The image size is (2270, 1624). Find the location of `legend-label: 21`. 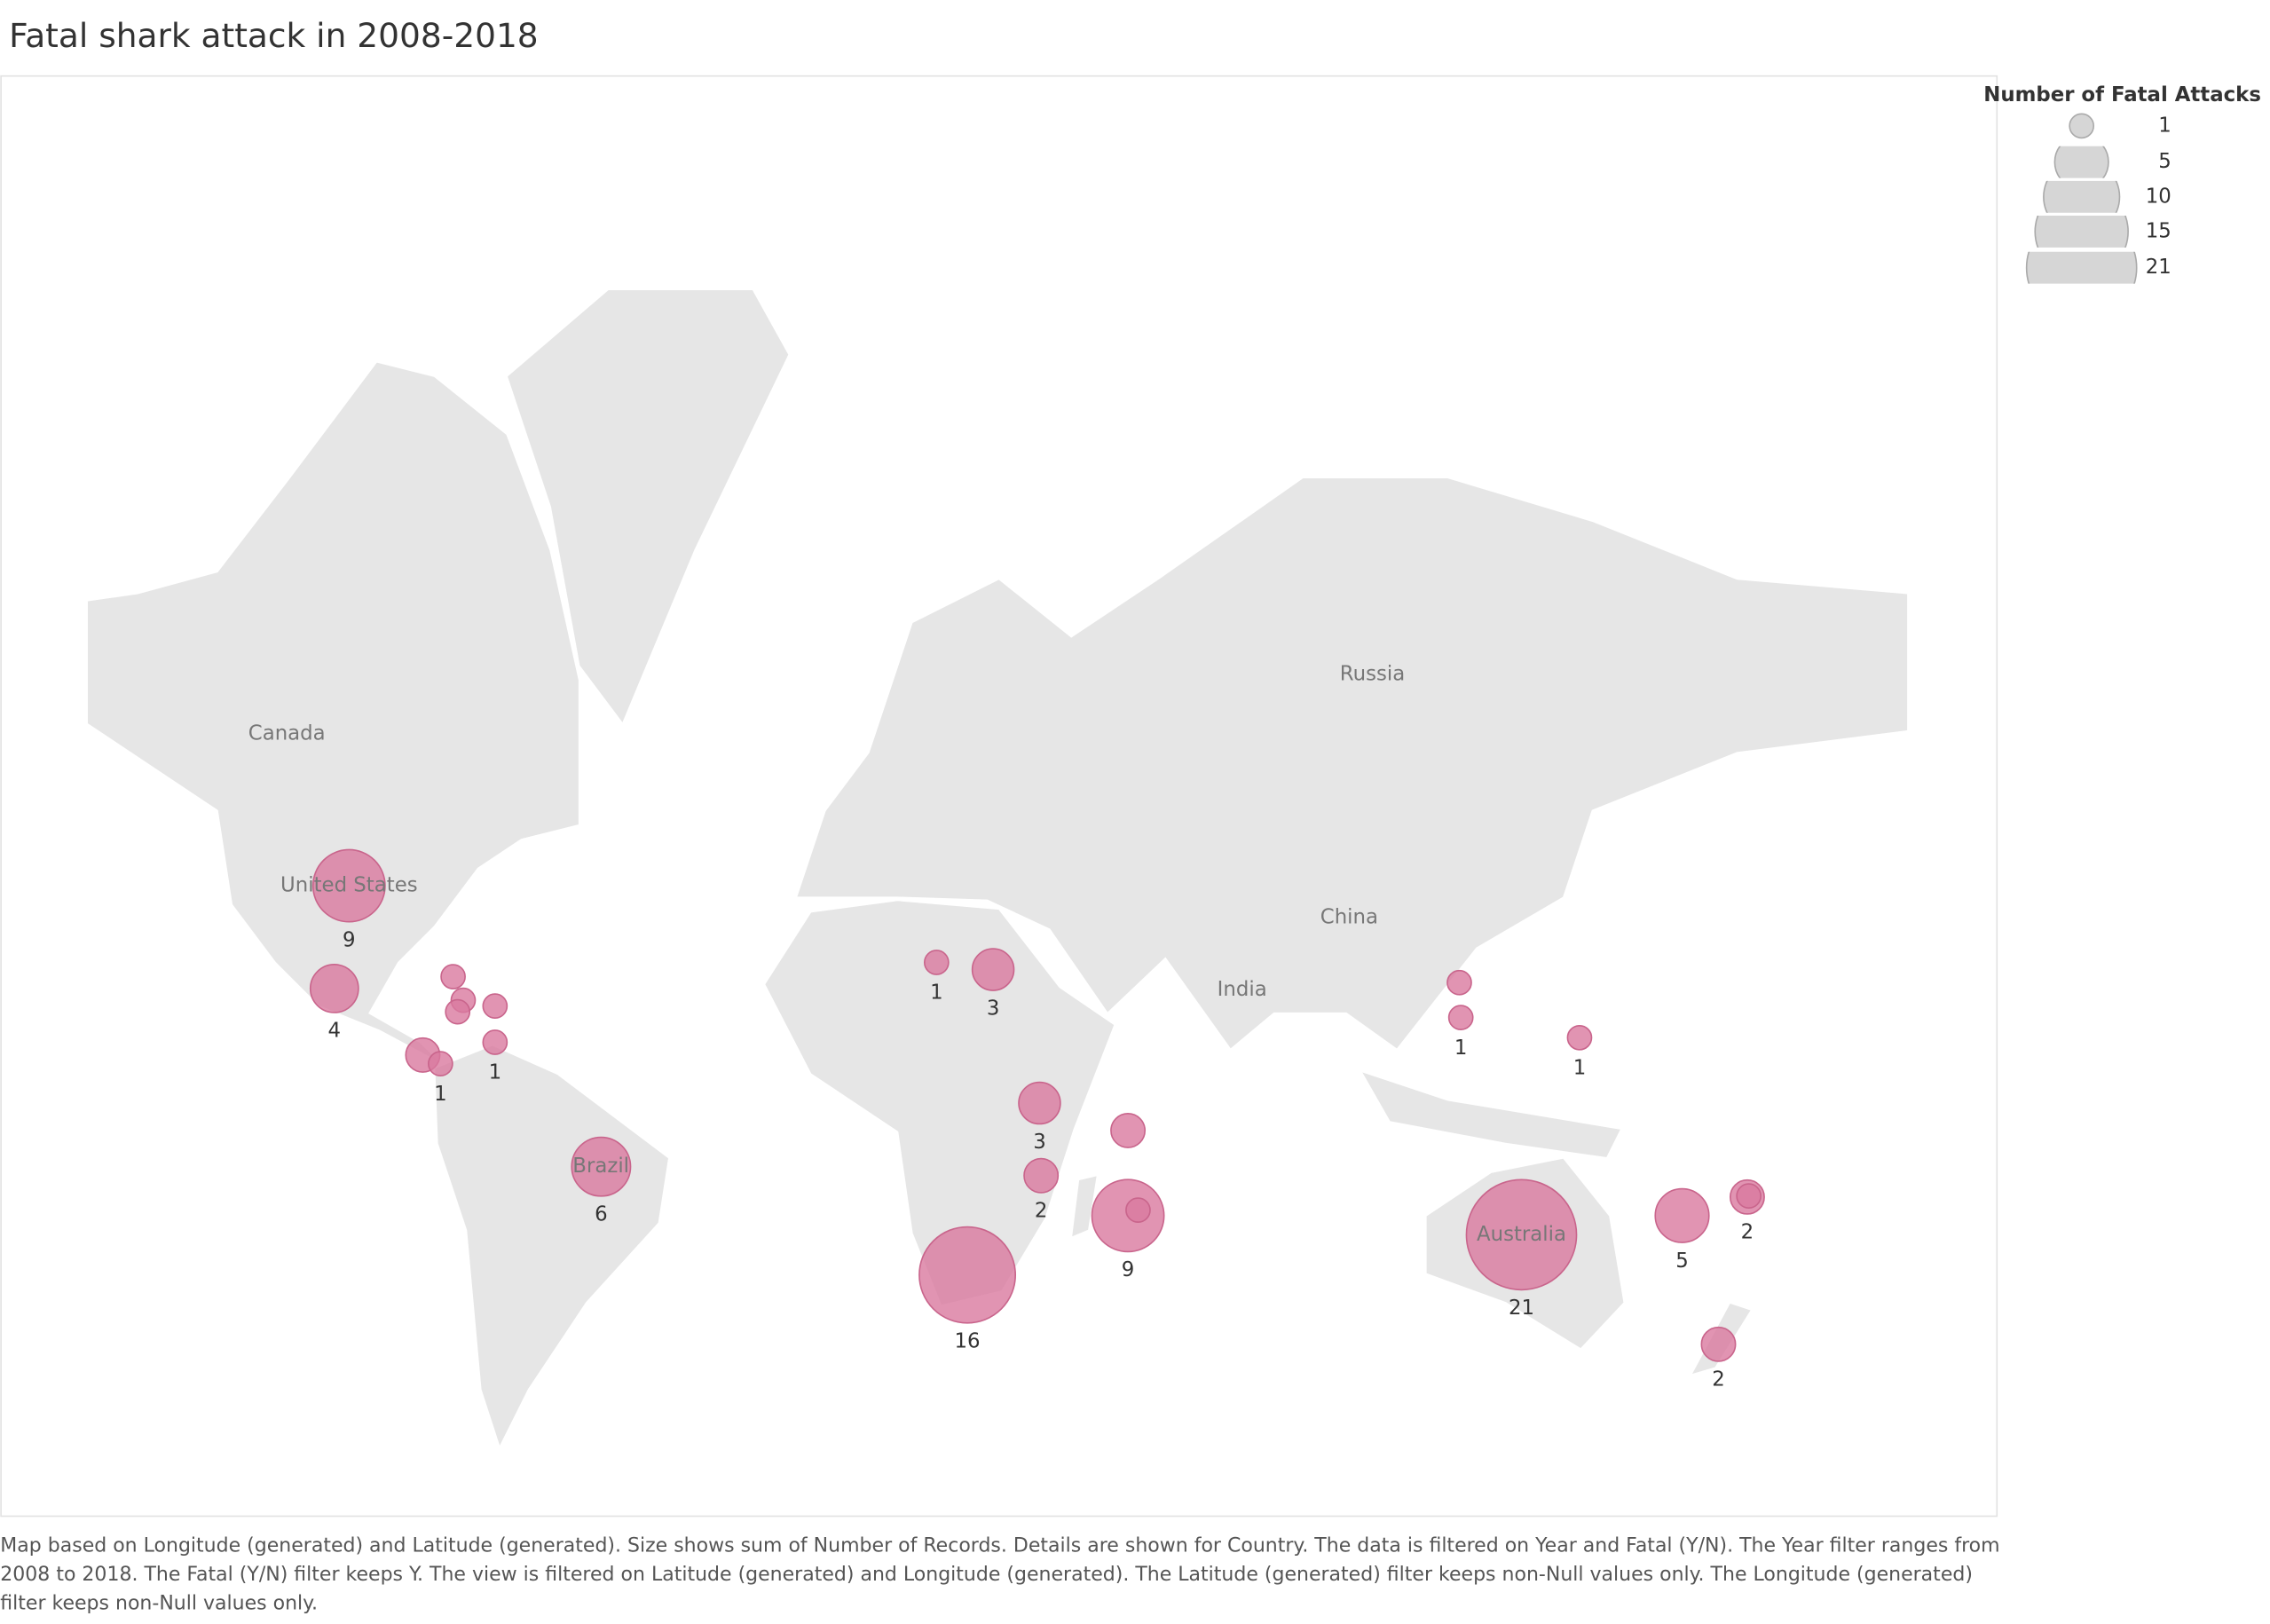

legend-label: 21 is located at coordinates (2158, 267).